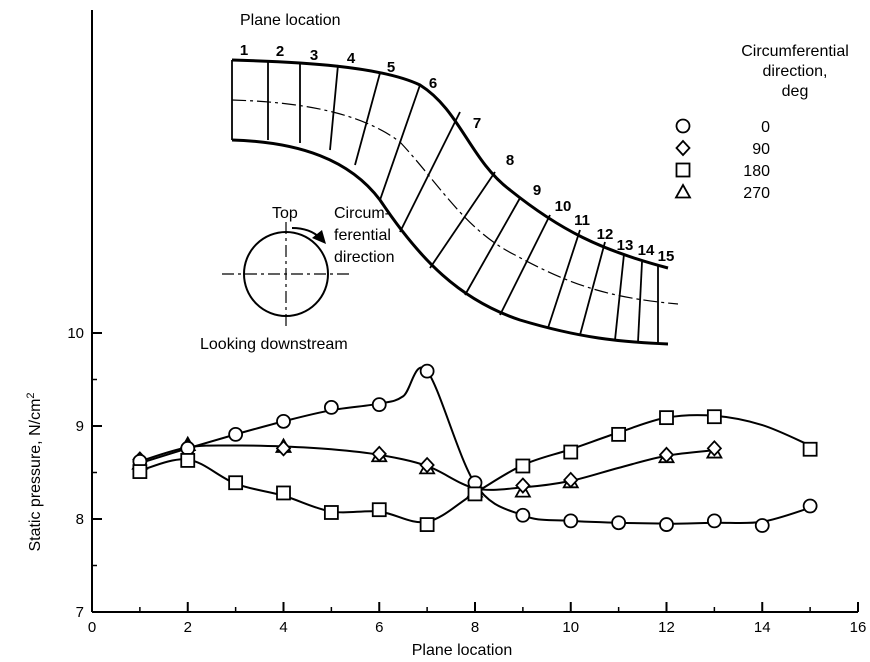 The height and width of the screenshot is (662, 870). I want to click on plane-number-label: 1, so click(244, 50).